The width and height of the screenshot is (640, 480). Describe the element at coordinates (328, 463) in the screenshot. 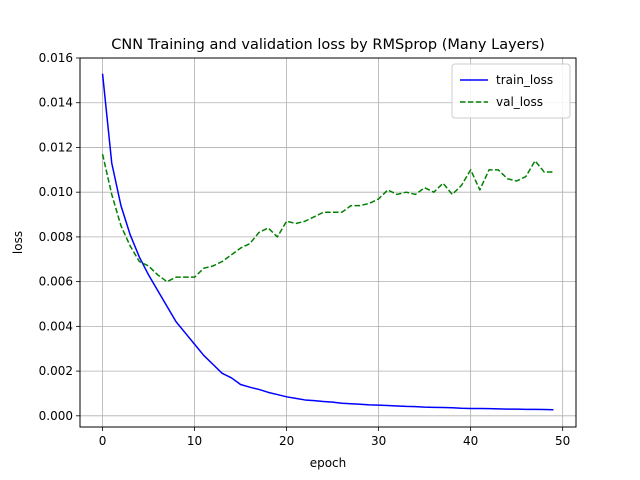

I see `x-axis-label: epoch` at that location.